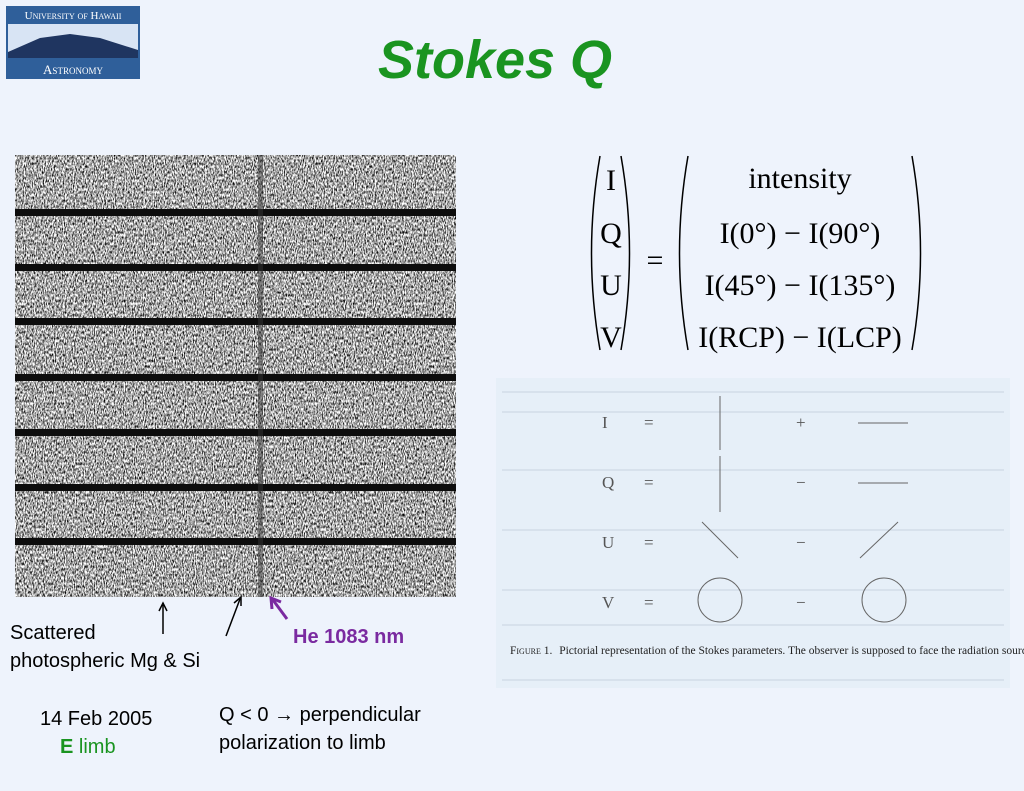 The image size is (1024, 791). I want to click on line-core, so click(260, 376).